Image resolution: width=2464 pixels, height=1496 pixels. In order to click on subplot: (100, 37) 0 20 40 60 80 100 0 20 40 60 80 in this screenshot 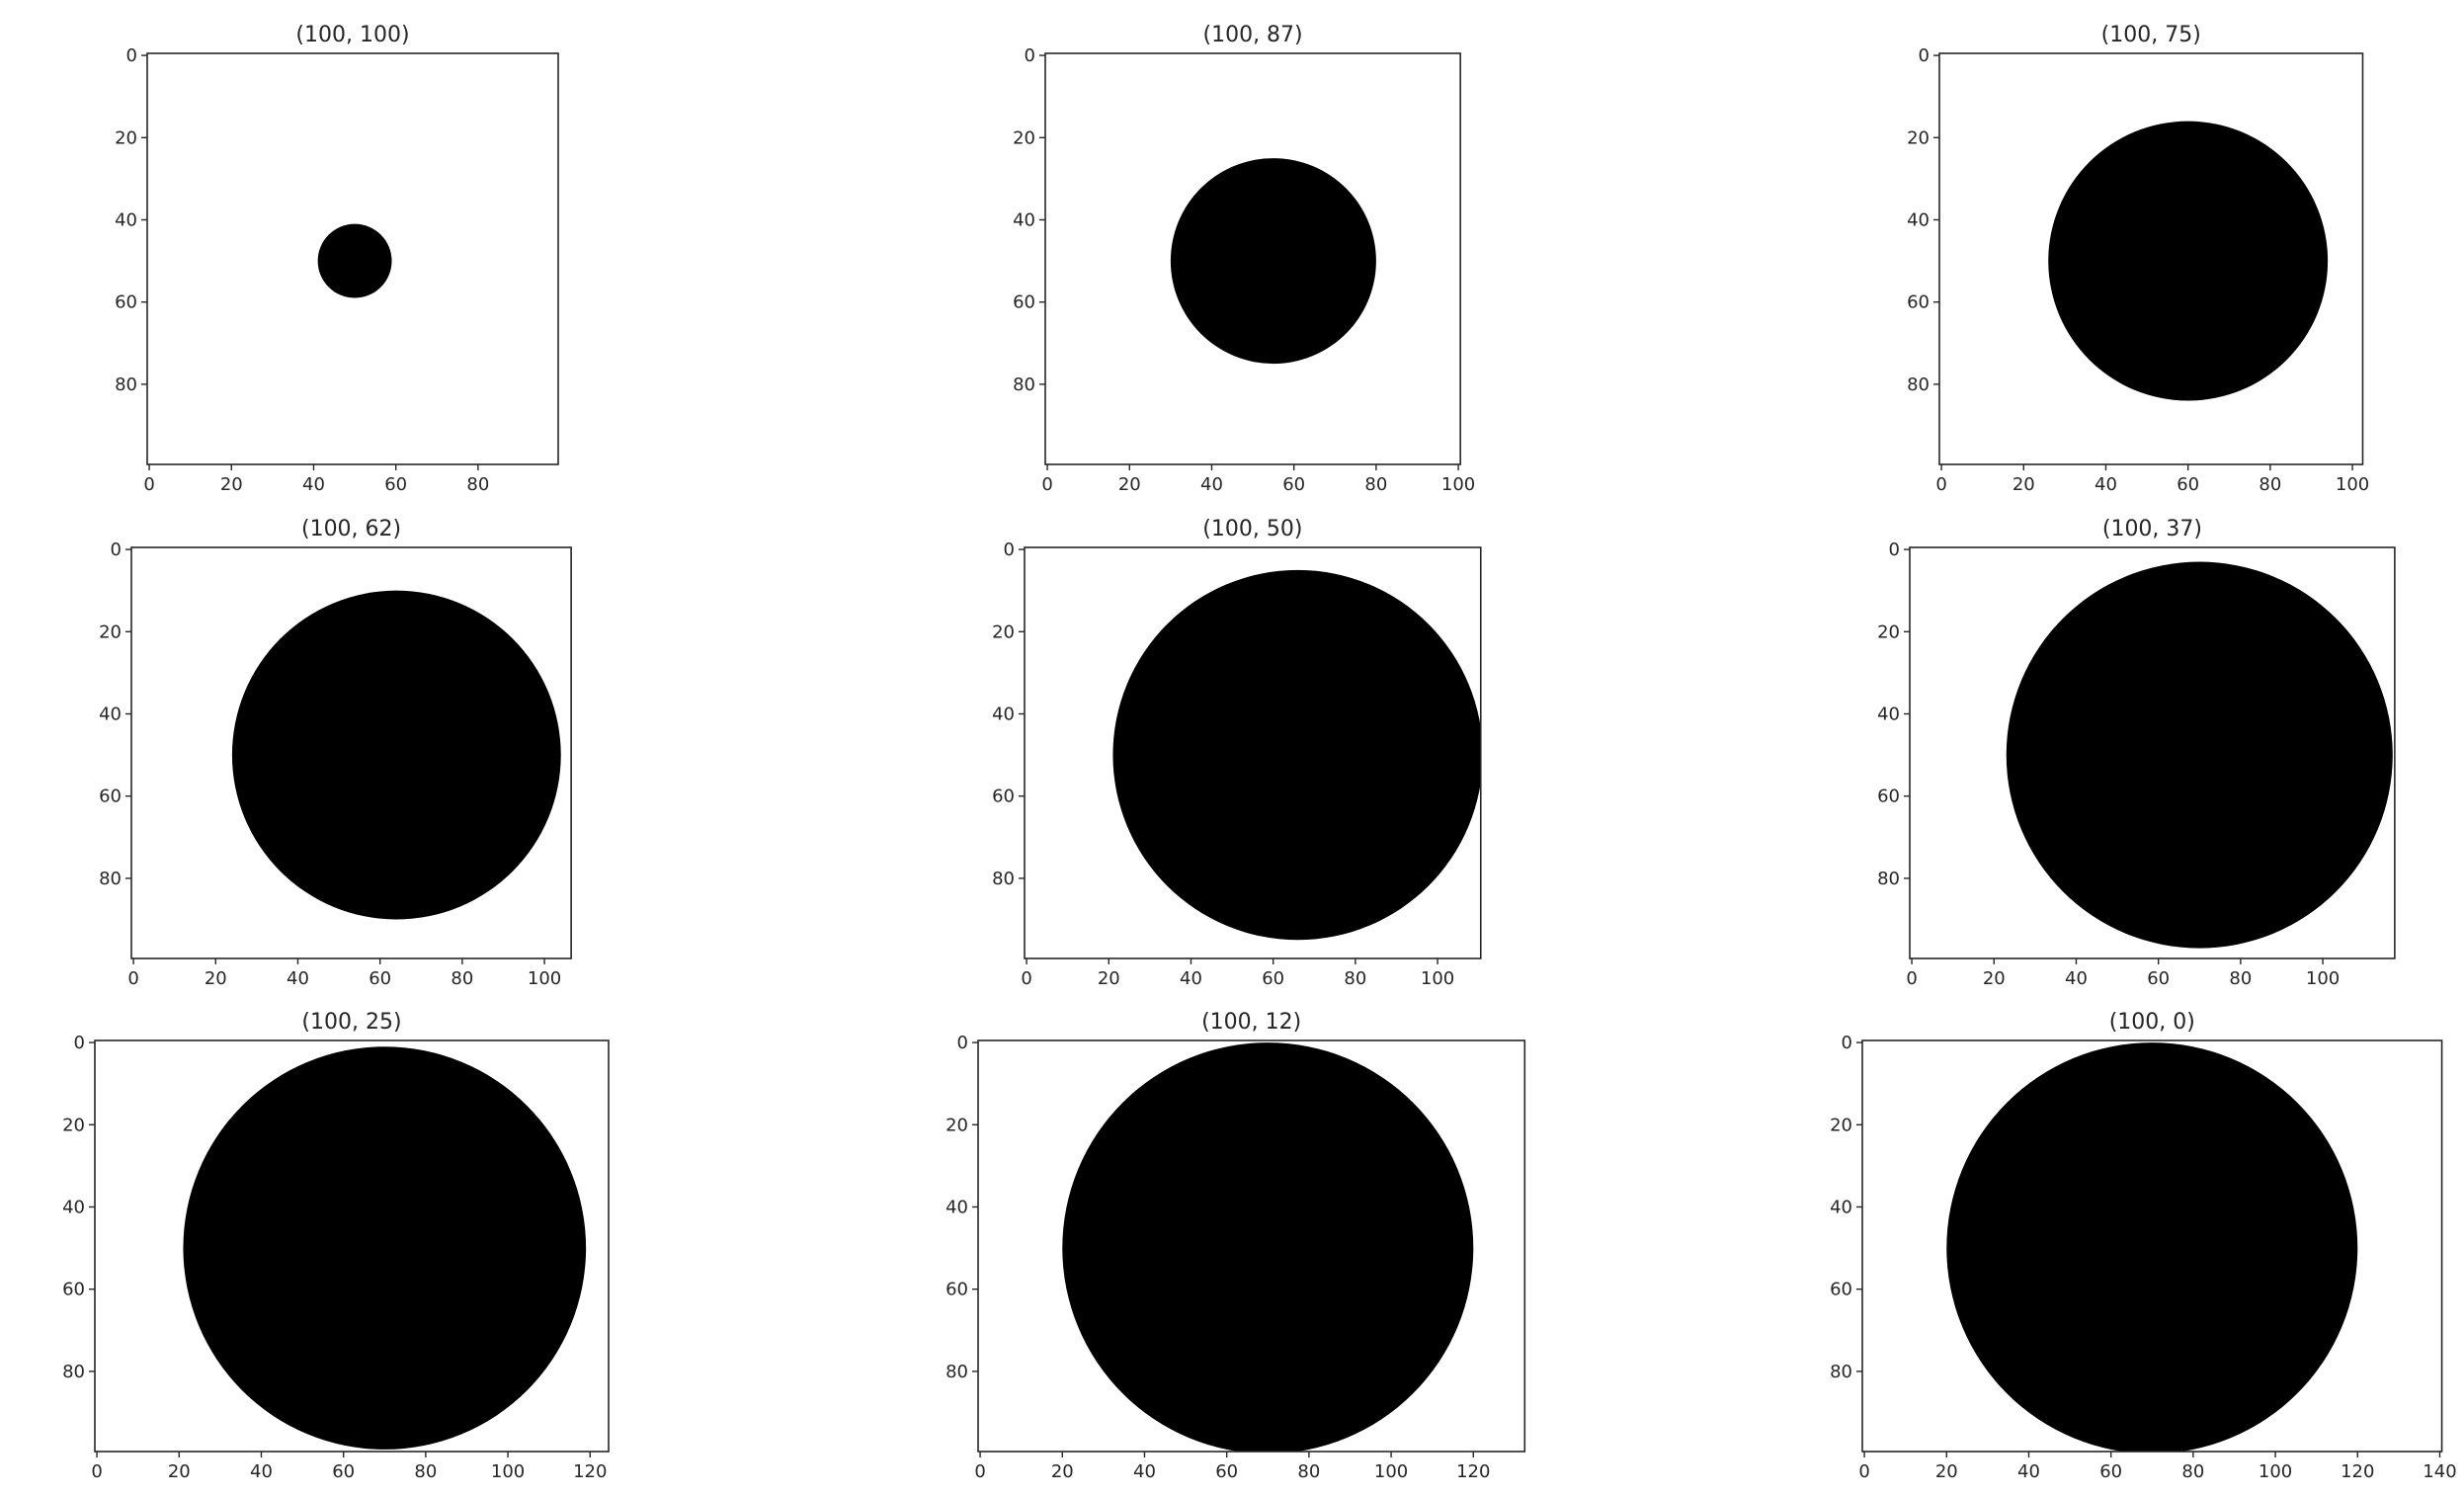, I will do `click(2136, 753)`.